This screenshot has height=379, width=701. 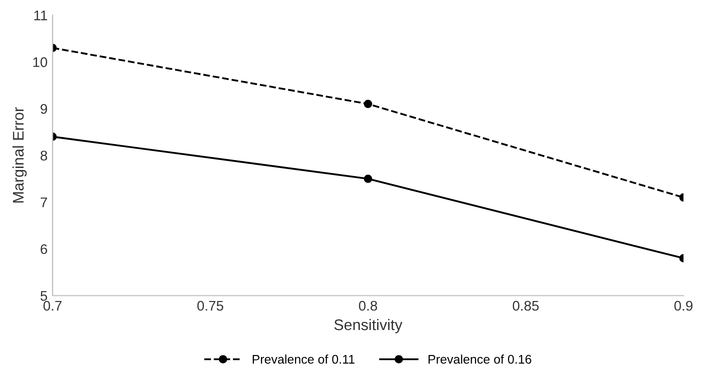 What do you see at coordinates (368, 326) in the screenshot?
I see `x-axis-title: Sensitivity` at bounding box center [368, 326].